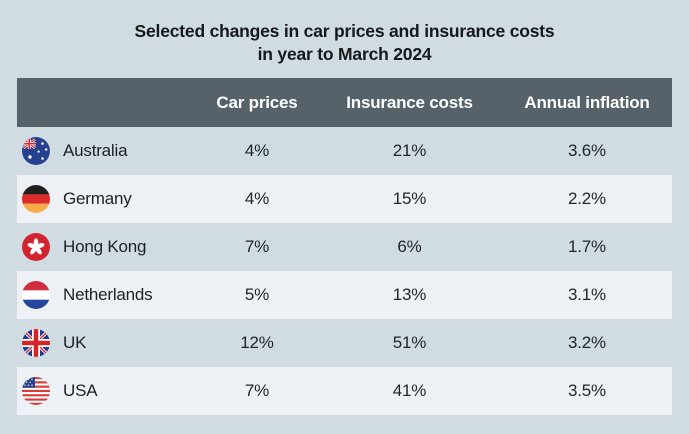 The height and width of the screenshot is (434, 689). Describe the element at coordinates (257, 294) in the screenshot. I see `car-prices-value: 5%` at that location.